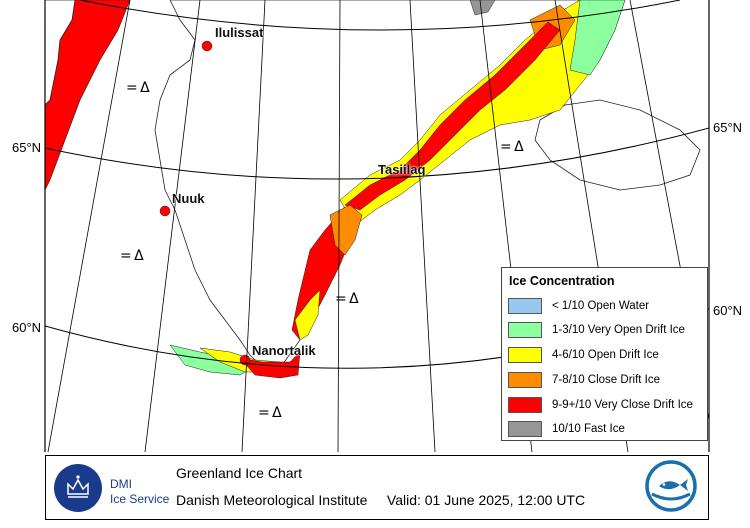  I want to click on southeast-ice-orange, so click(346, 230).